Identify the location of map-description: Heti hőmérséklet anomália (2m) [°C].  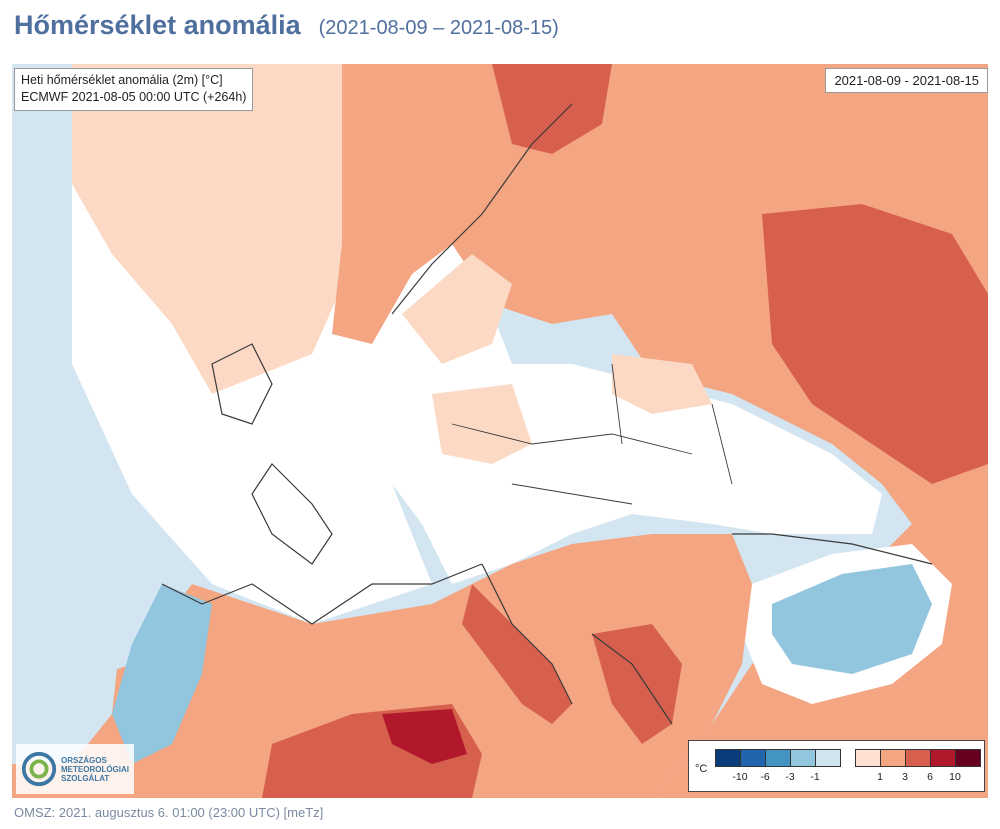
(122, 80).